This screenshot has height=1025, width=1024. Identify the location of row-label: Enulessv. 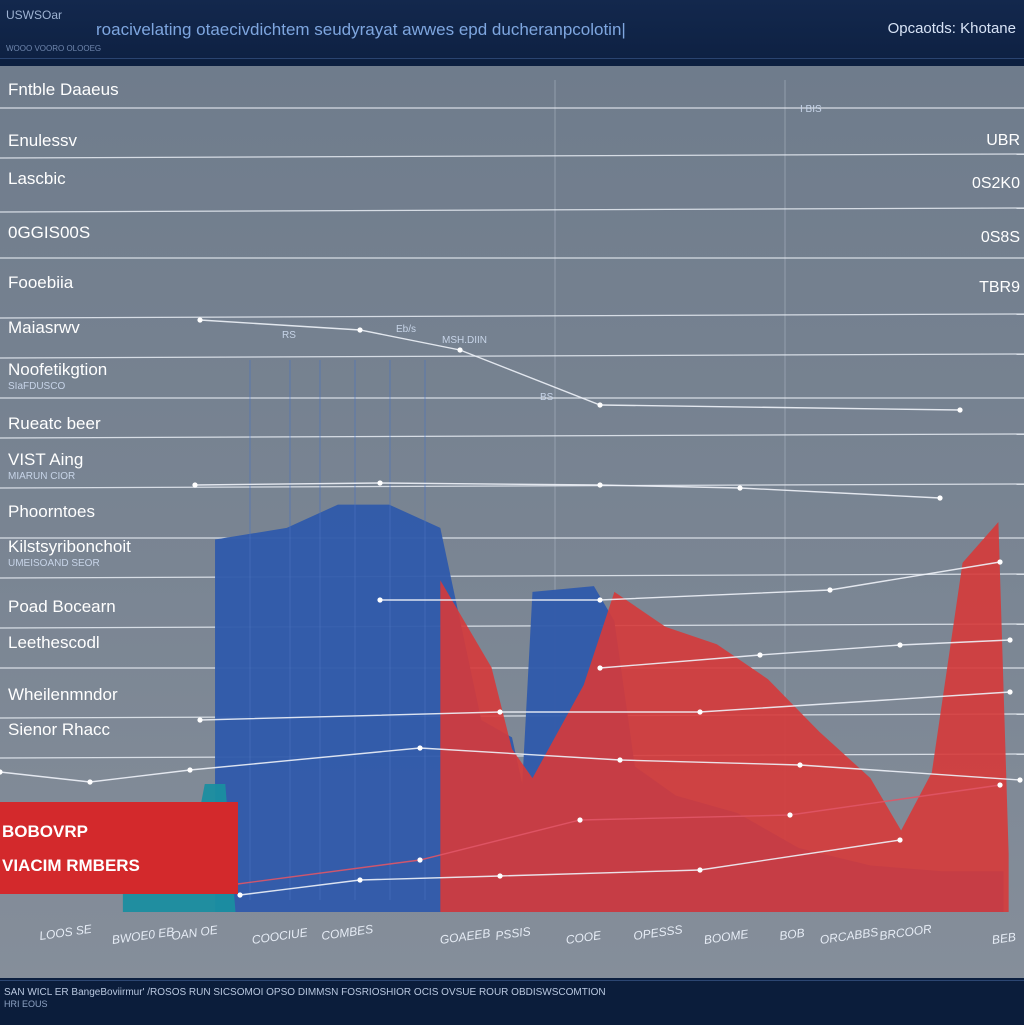
(42, 140).